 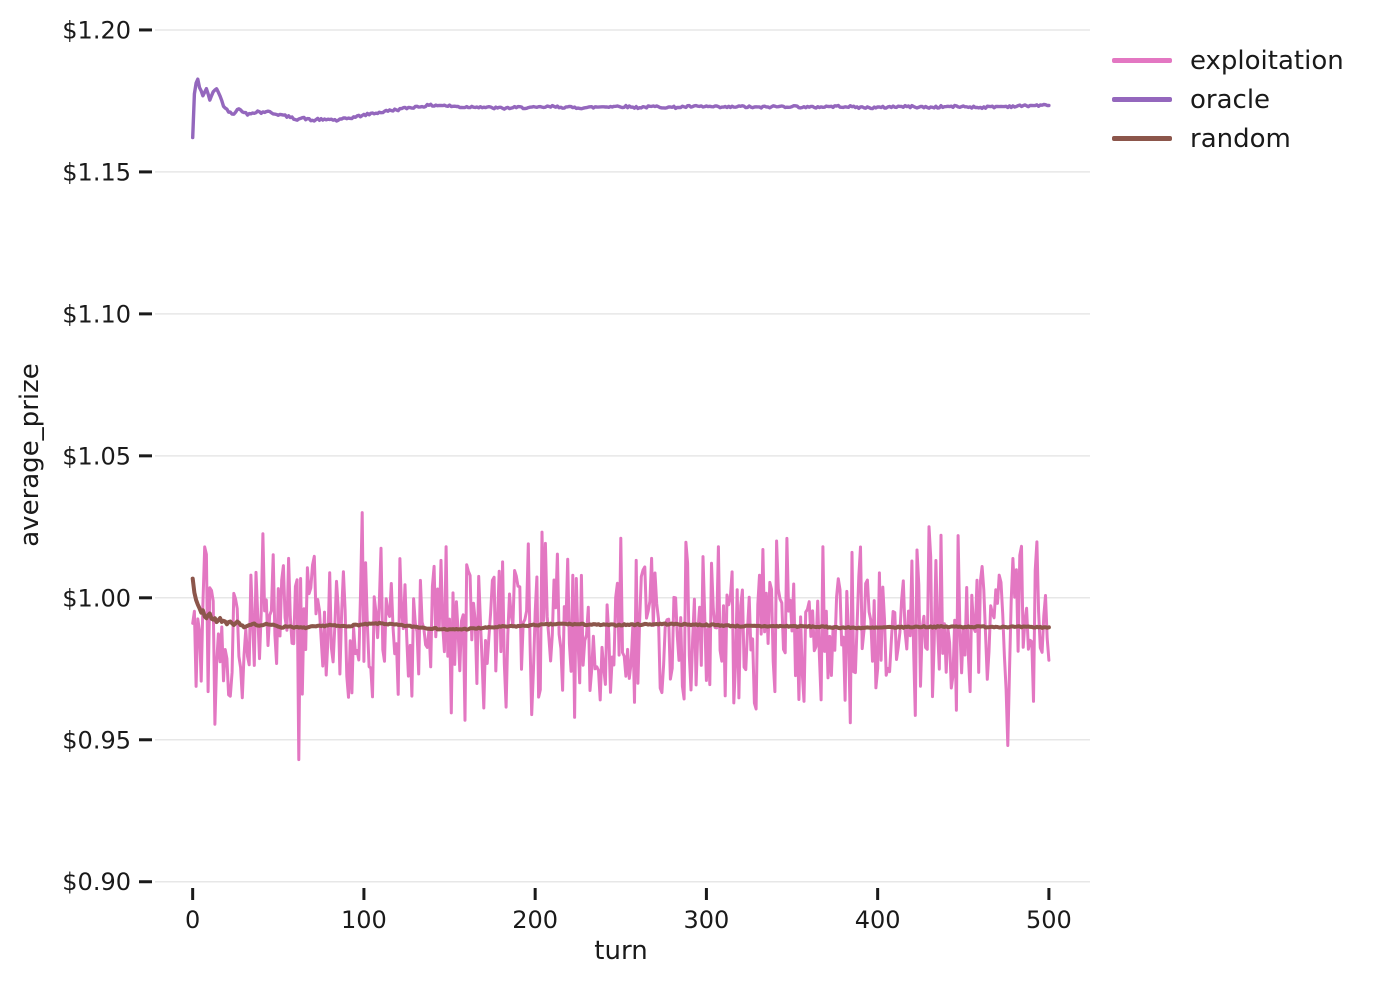 I want to click on x-axis-label: turn, so click(x=621, y=951).